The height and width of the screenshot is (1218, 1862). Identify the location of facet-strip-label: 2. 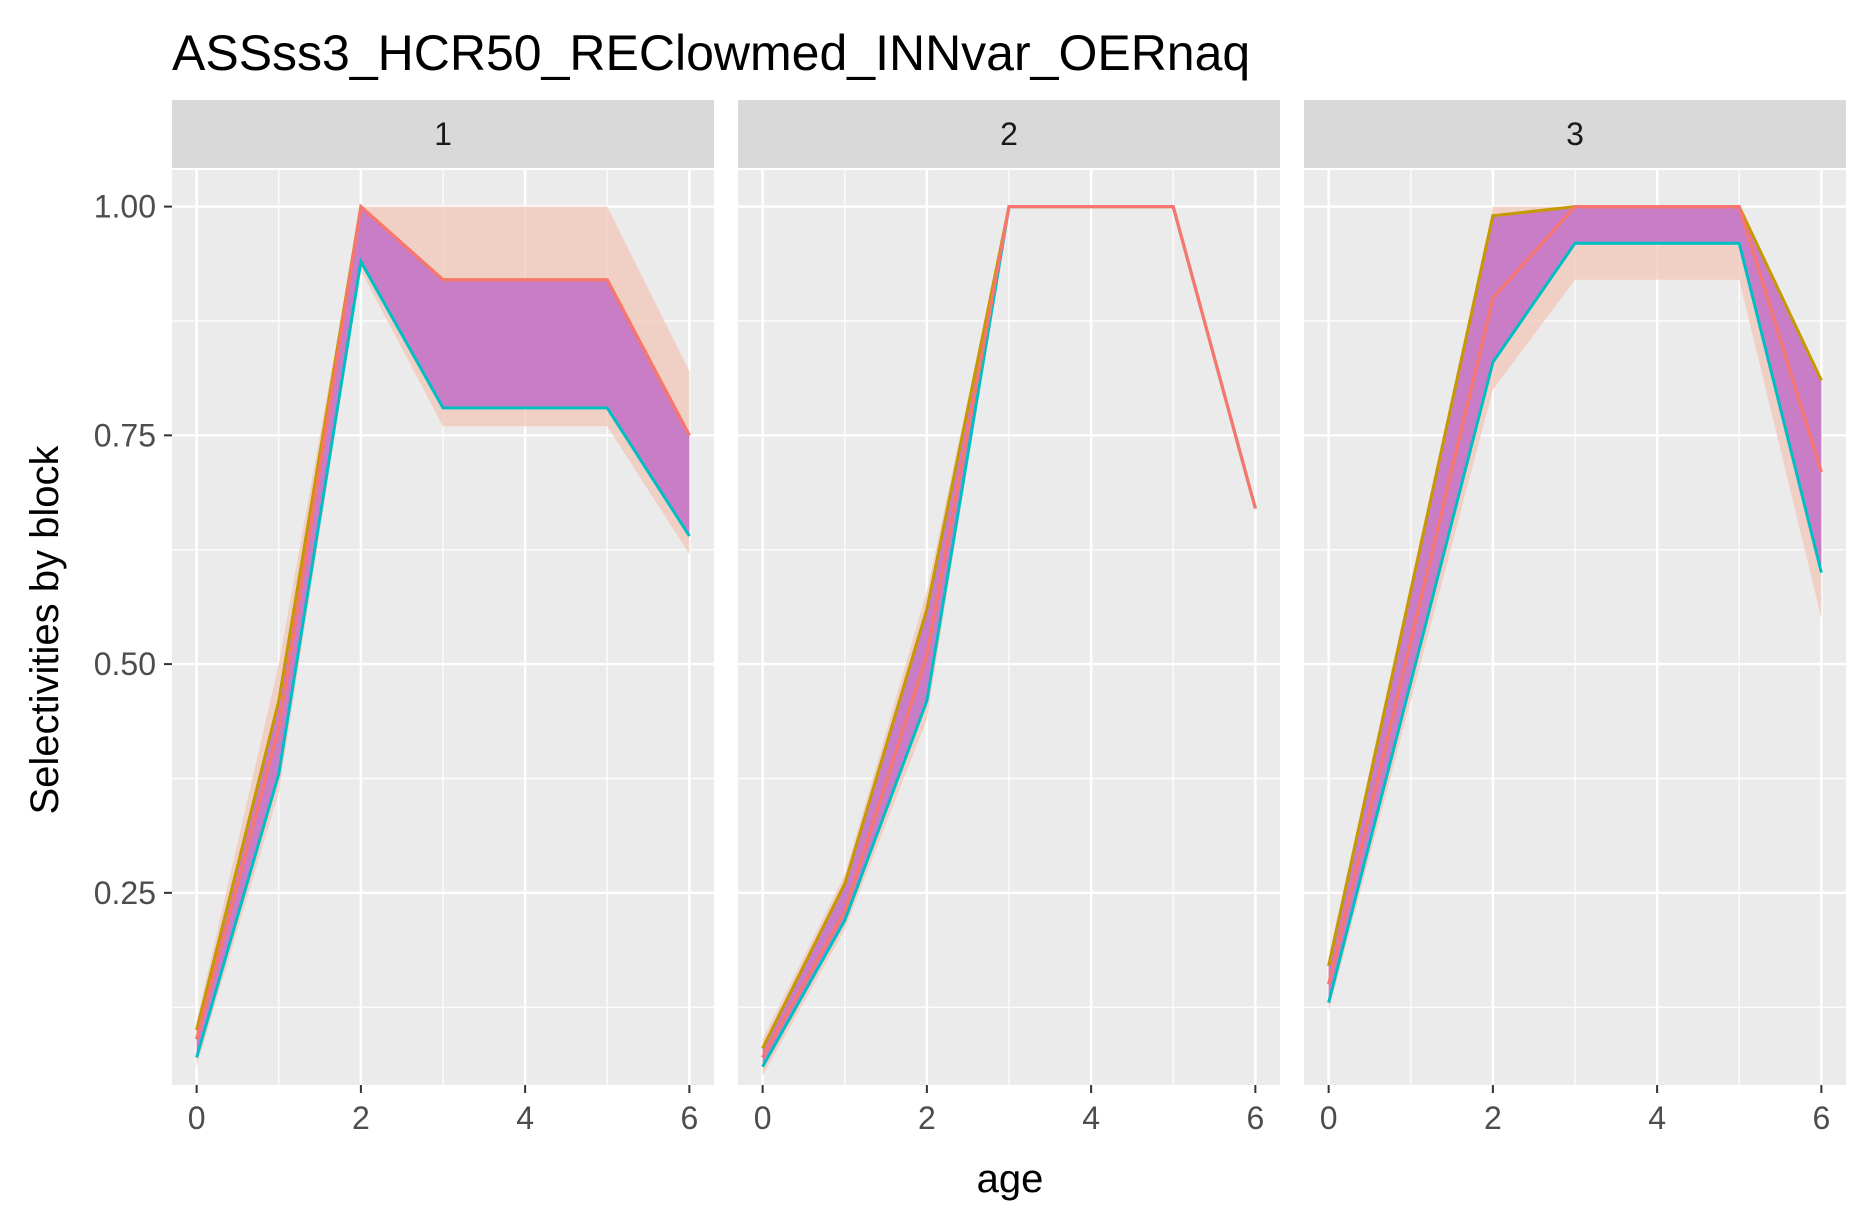
(1009, 134).